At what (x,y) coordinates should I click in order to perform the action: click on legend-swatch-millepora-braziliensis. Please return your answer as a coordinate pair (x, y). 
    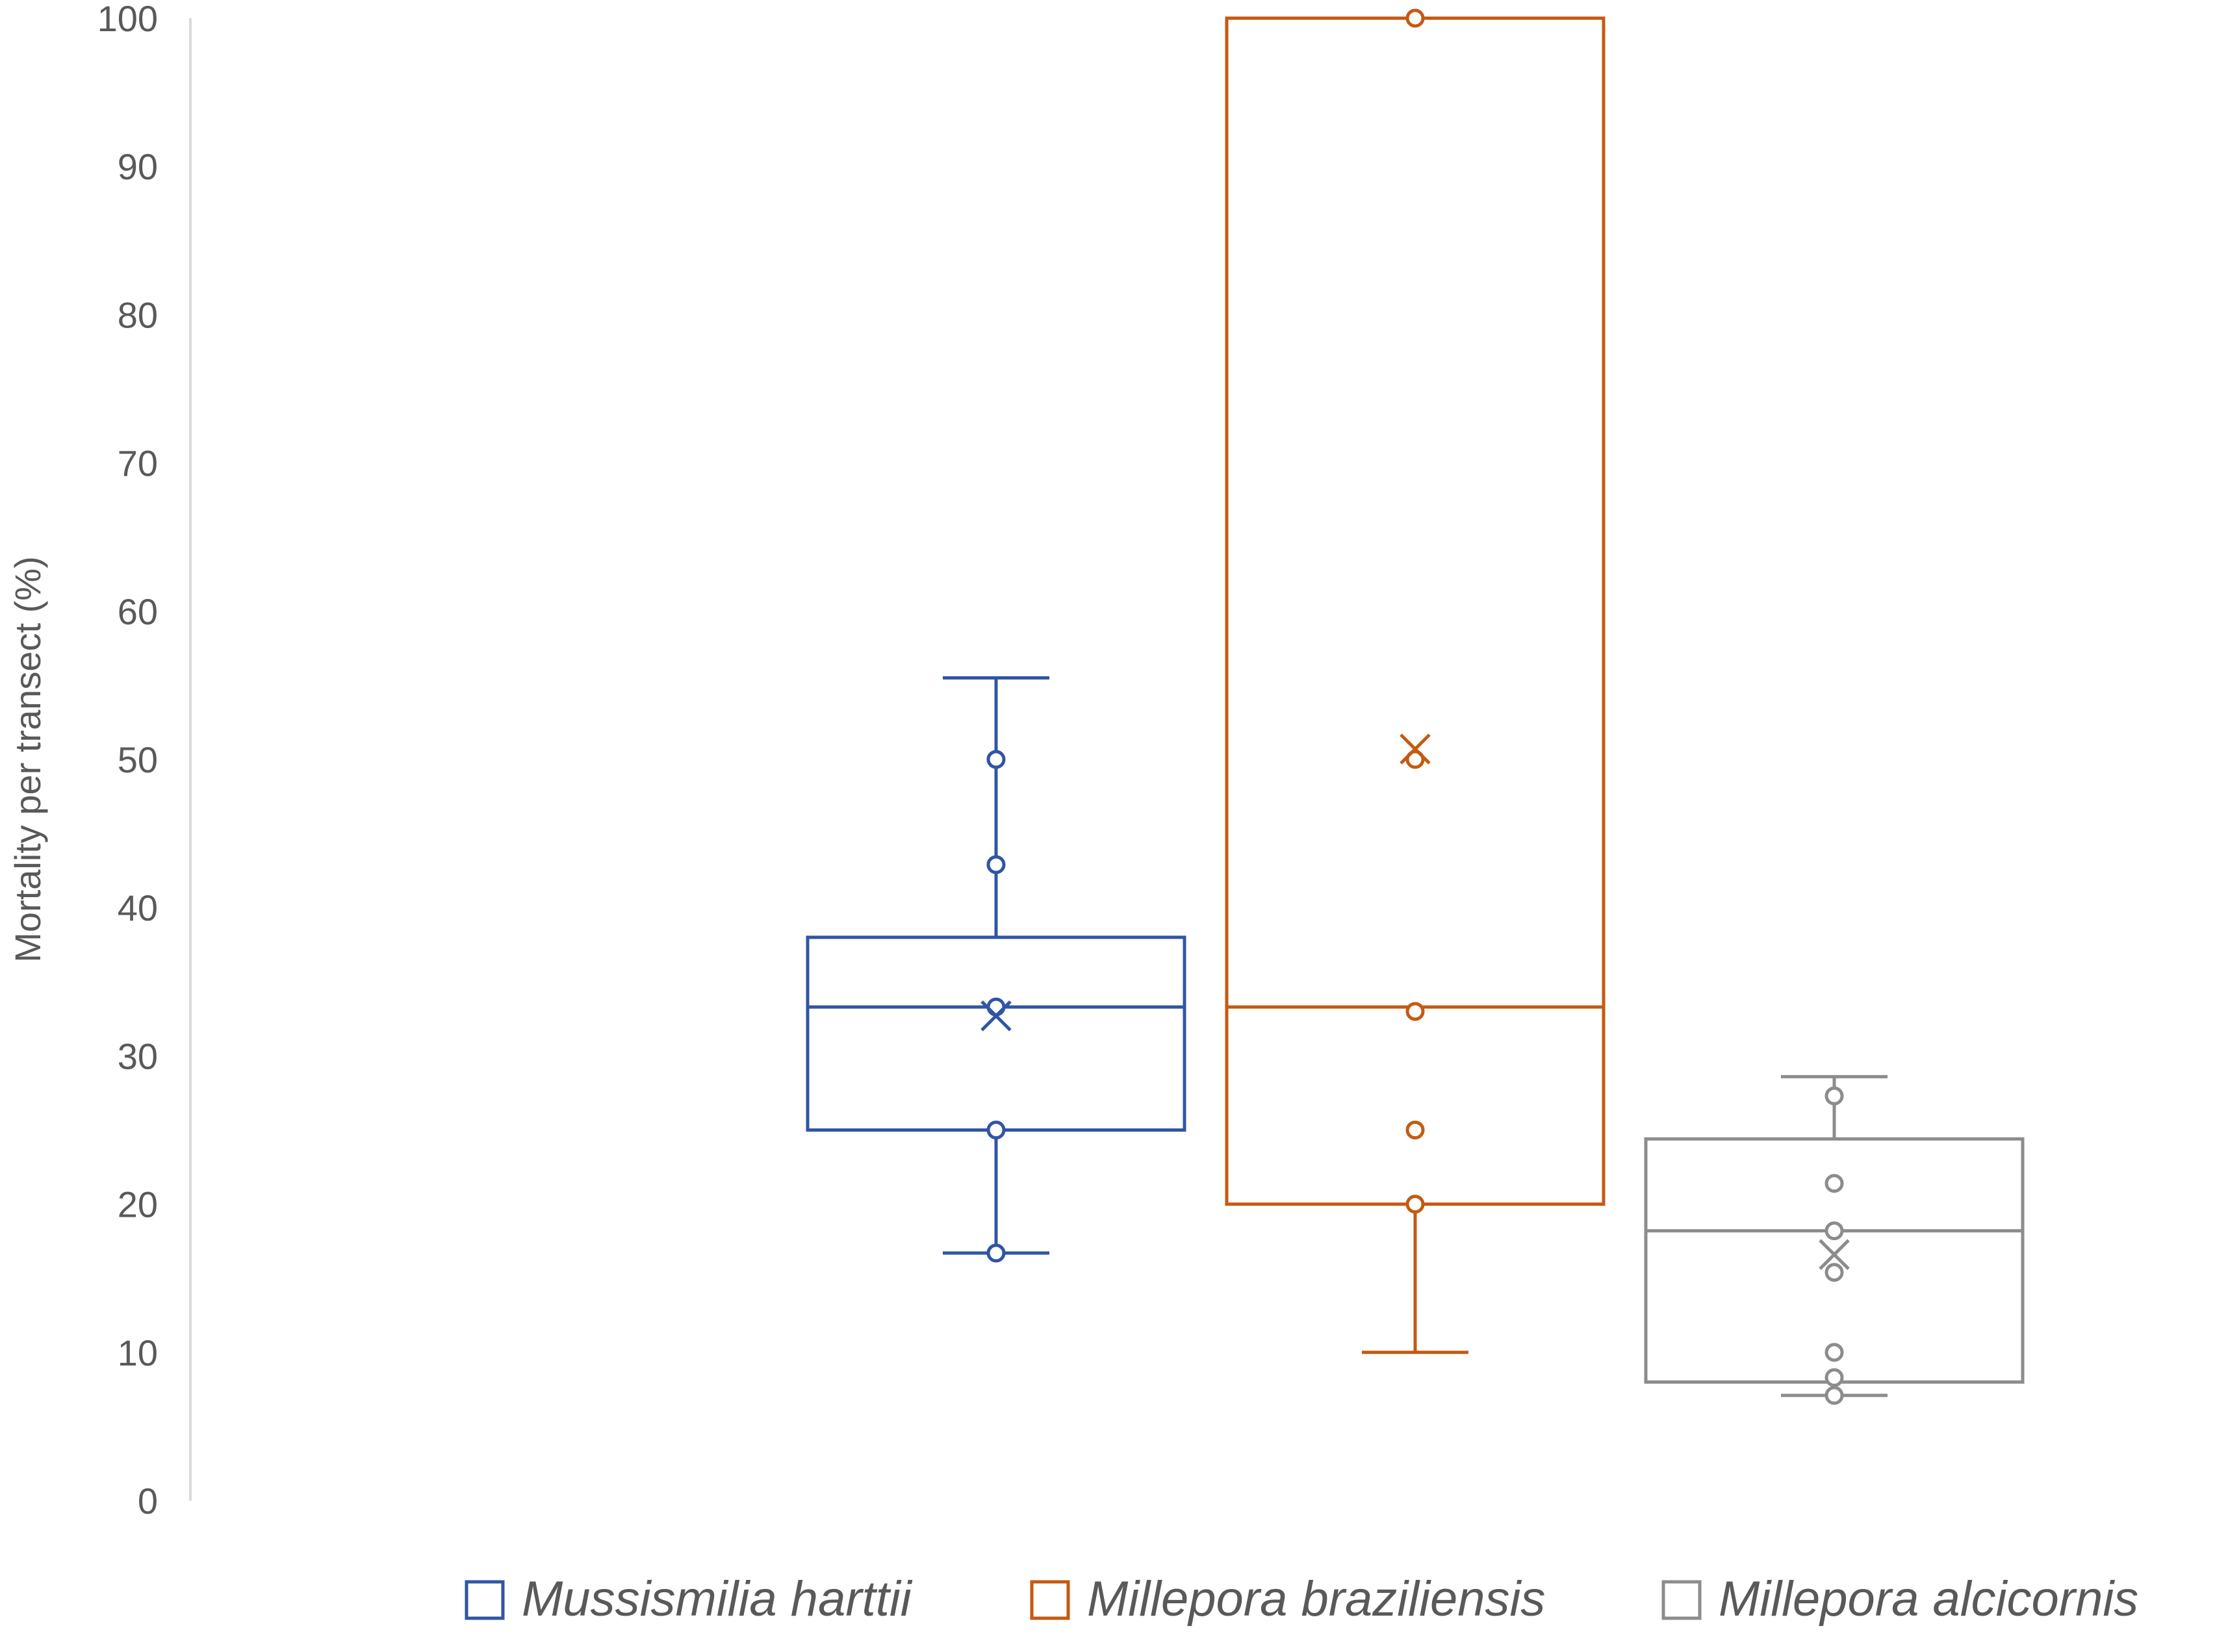
    Looking at the image, I should click on (1050, 1600).